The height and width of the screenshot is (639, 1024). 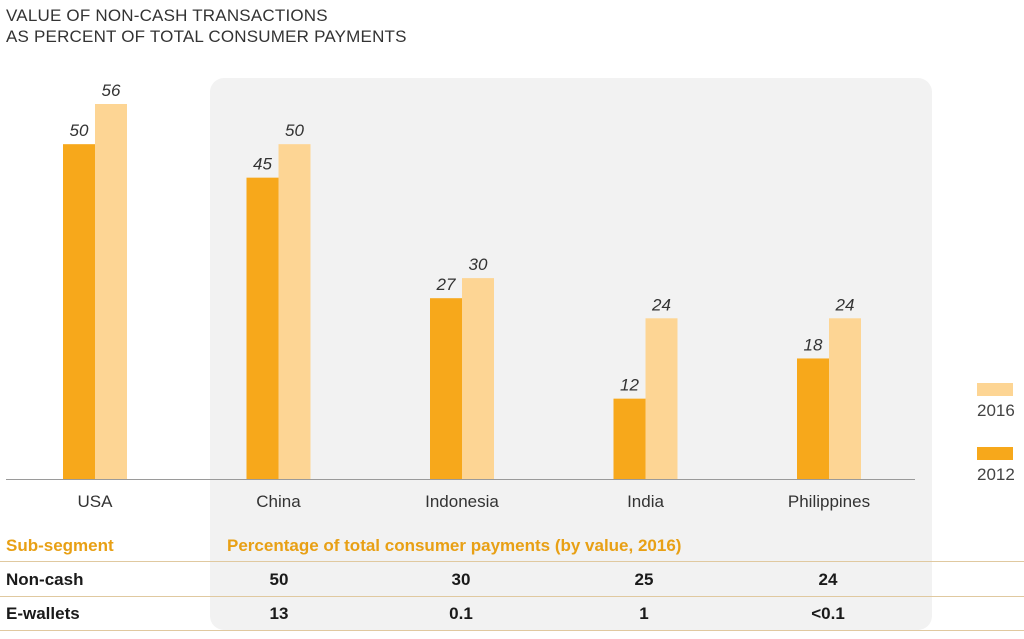 I want to click on row-label-noncash: Non-cash, so click(x=45, y=579).